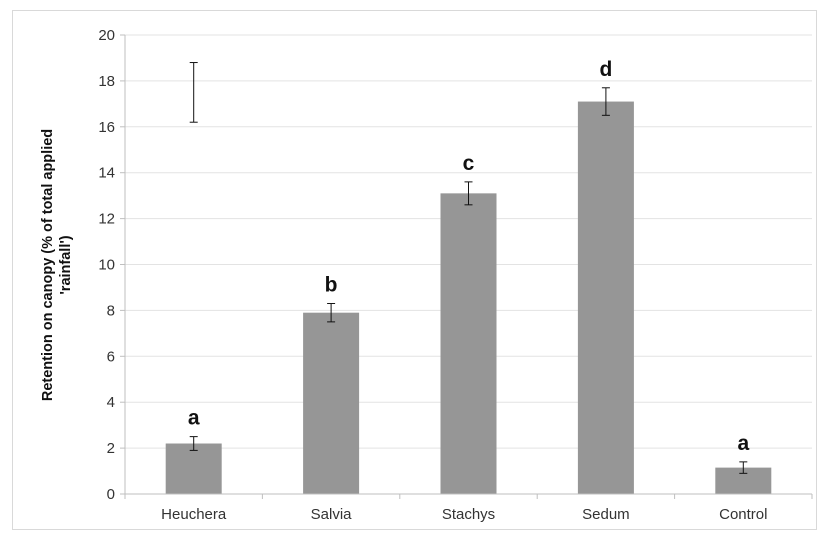  Describe the element at coordinates (194, 93) in the screenshot. I see `reference-error-bar` at that location.